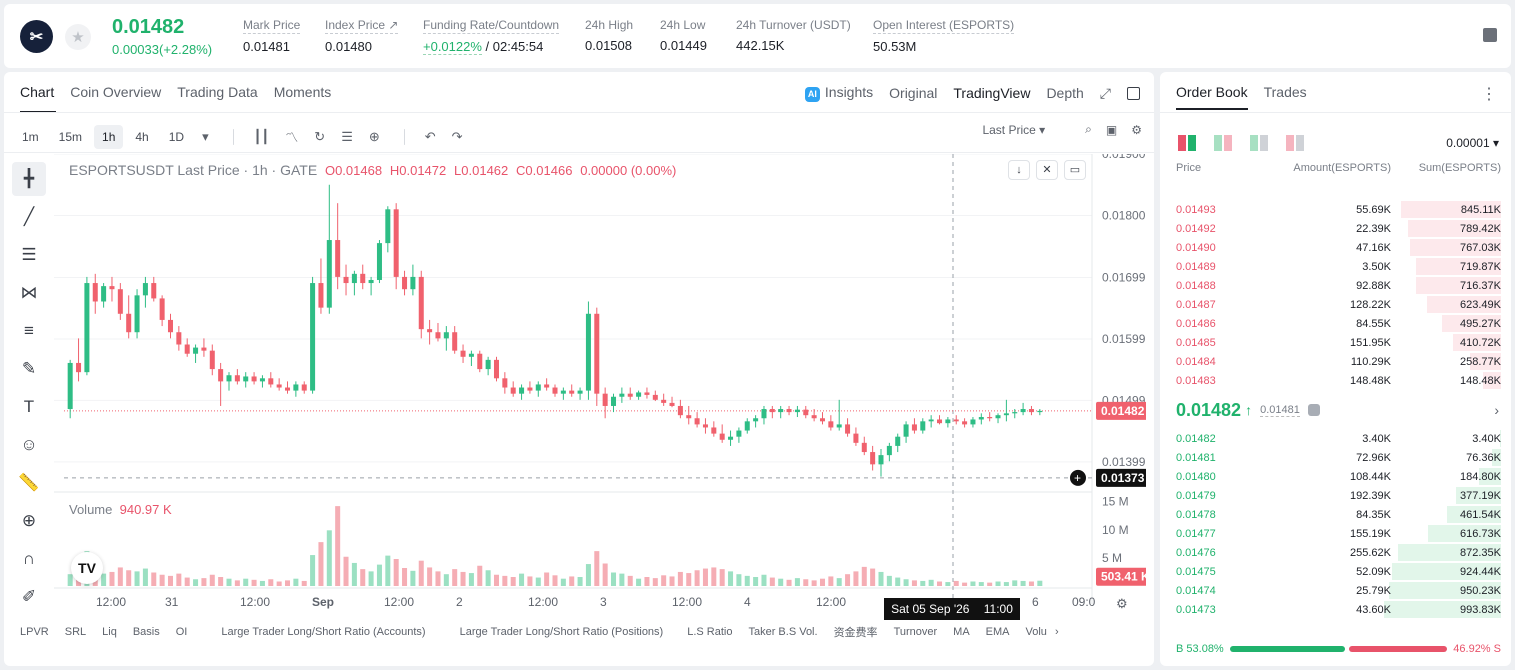  I want to click on indicators-icon: 〽, so click(292, 137).